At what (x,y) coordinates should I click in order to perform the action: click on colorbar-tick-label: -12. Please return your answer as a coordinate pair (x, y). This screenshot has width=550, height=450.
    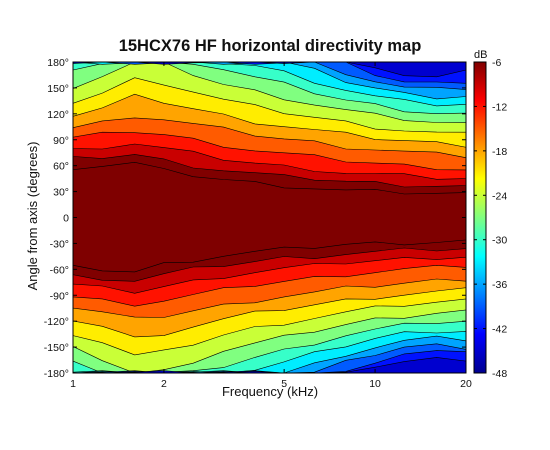
    Looking at the image, I should click on (499, 107).